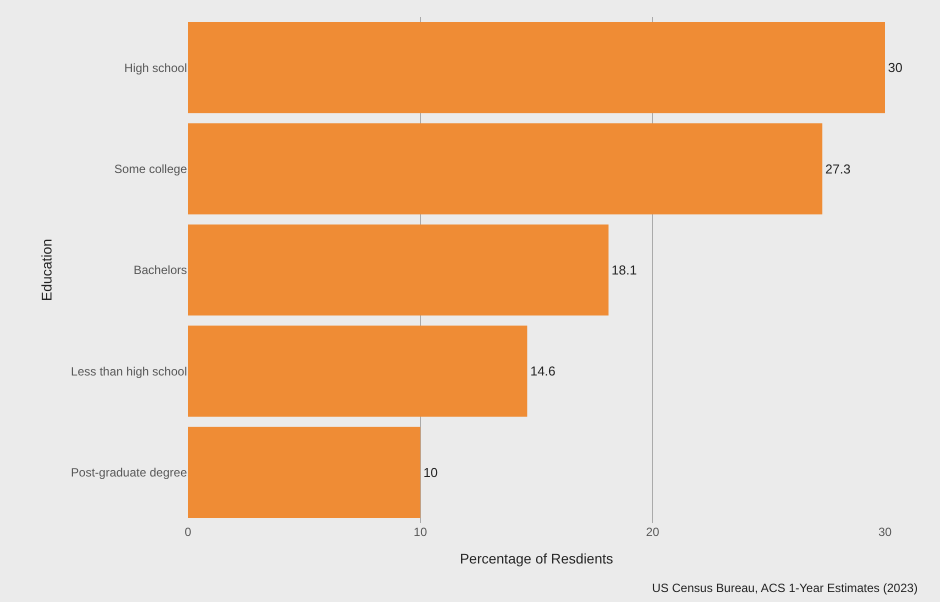  Describe the element at coordinates (895, 68) in the screenshot. I see `data-label: 30` at that location.